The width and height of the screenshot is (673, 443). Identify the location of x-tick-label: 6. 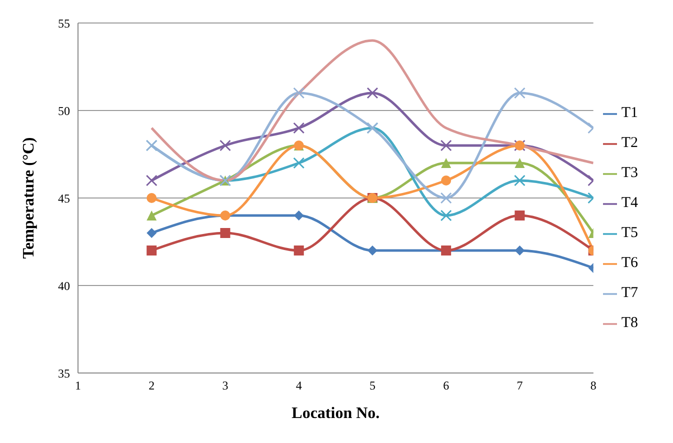
(446, 385).